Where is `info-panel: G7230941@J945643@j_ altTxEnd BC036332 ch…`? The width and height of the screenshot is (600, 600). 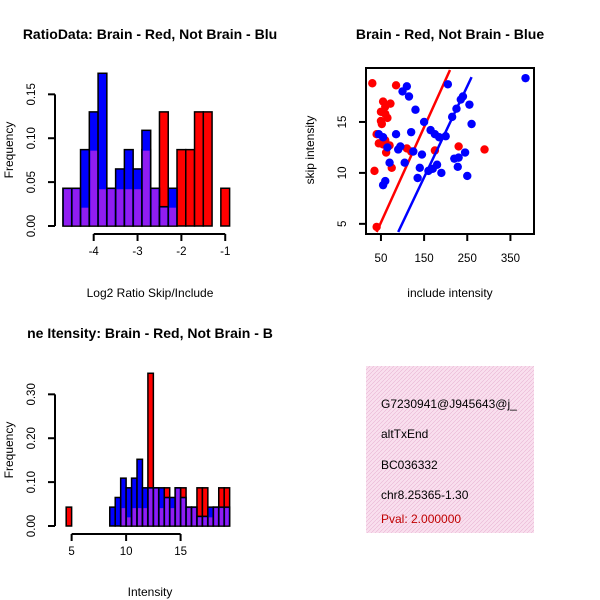
info-panel: G7230941@J945643@j_ altTxEnd BC036332 ch… is located at coordinates (450, 449).